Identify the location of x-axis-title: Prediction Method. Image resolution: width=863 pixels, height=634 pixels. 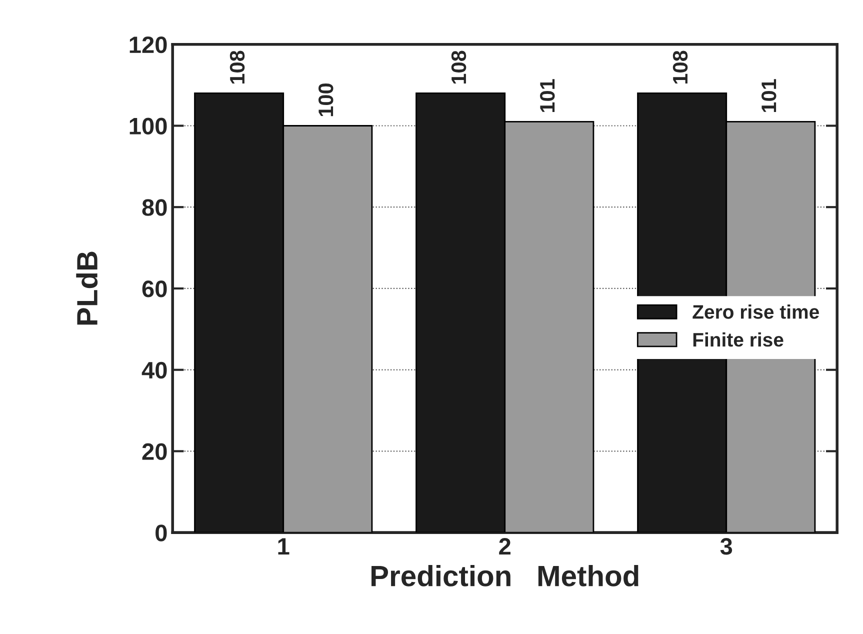
(505, 575).